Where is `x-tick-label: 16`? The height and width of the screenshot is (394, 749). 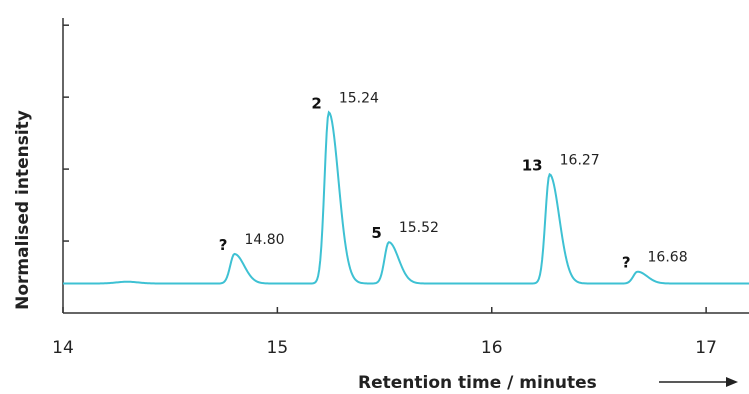 x-tick-label: 16 is located at coordinates (492, 348).